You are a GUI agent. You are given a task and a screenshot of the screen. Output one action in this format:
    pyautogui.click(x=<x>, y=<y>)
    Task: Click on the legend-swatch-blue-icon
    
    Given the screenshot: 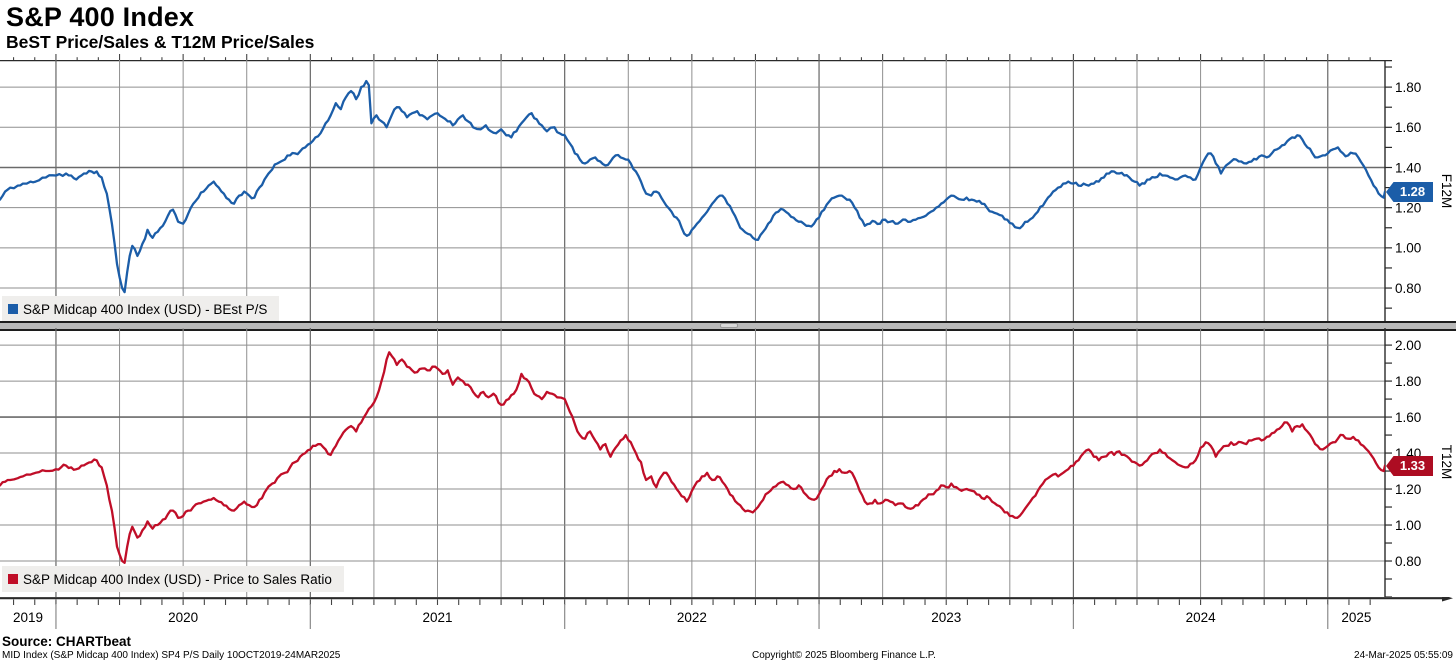 What is the action you would take?
    pyautogui.click(x=13, y=309)
    